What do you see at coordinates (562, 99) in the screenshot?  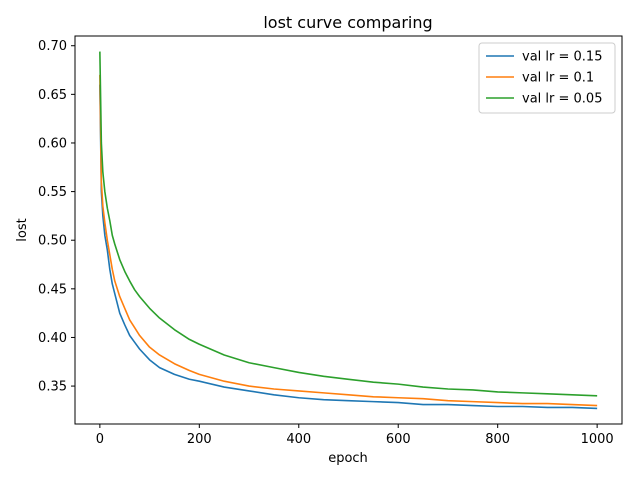 I see `legend-label-2: val lr = 0.05` at bounding box center [562, 99].